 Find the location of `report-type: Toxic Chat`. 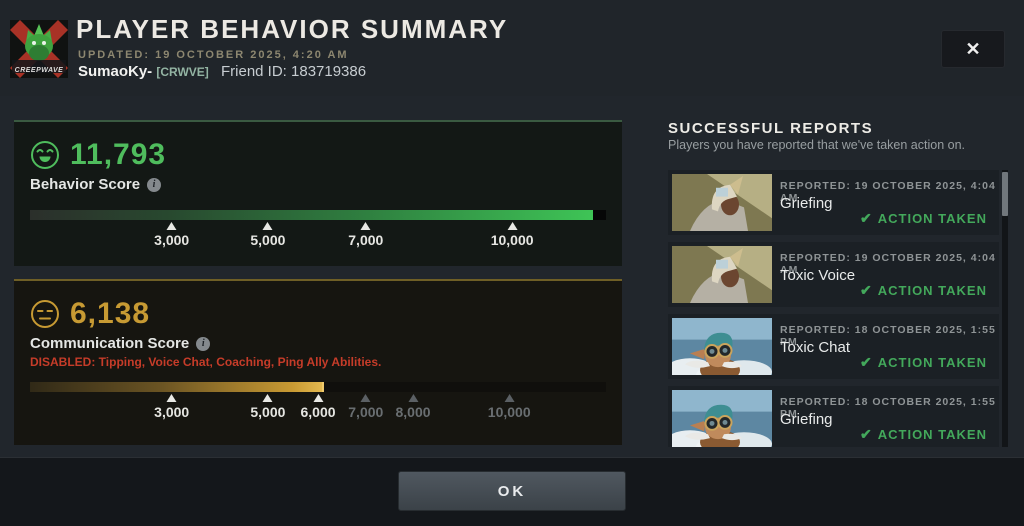

report-type: Toxic Chat is located at coordinates (815, 347).